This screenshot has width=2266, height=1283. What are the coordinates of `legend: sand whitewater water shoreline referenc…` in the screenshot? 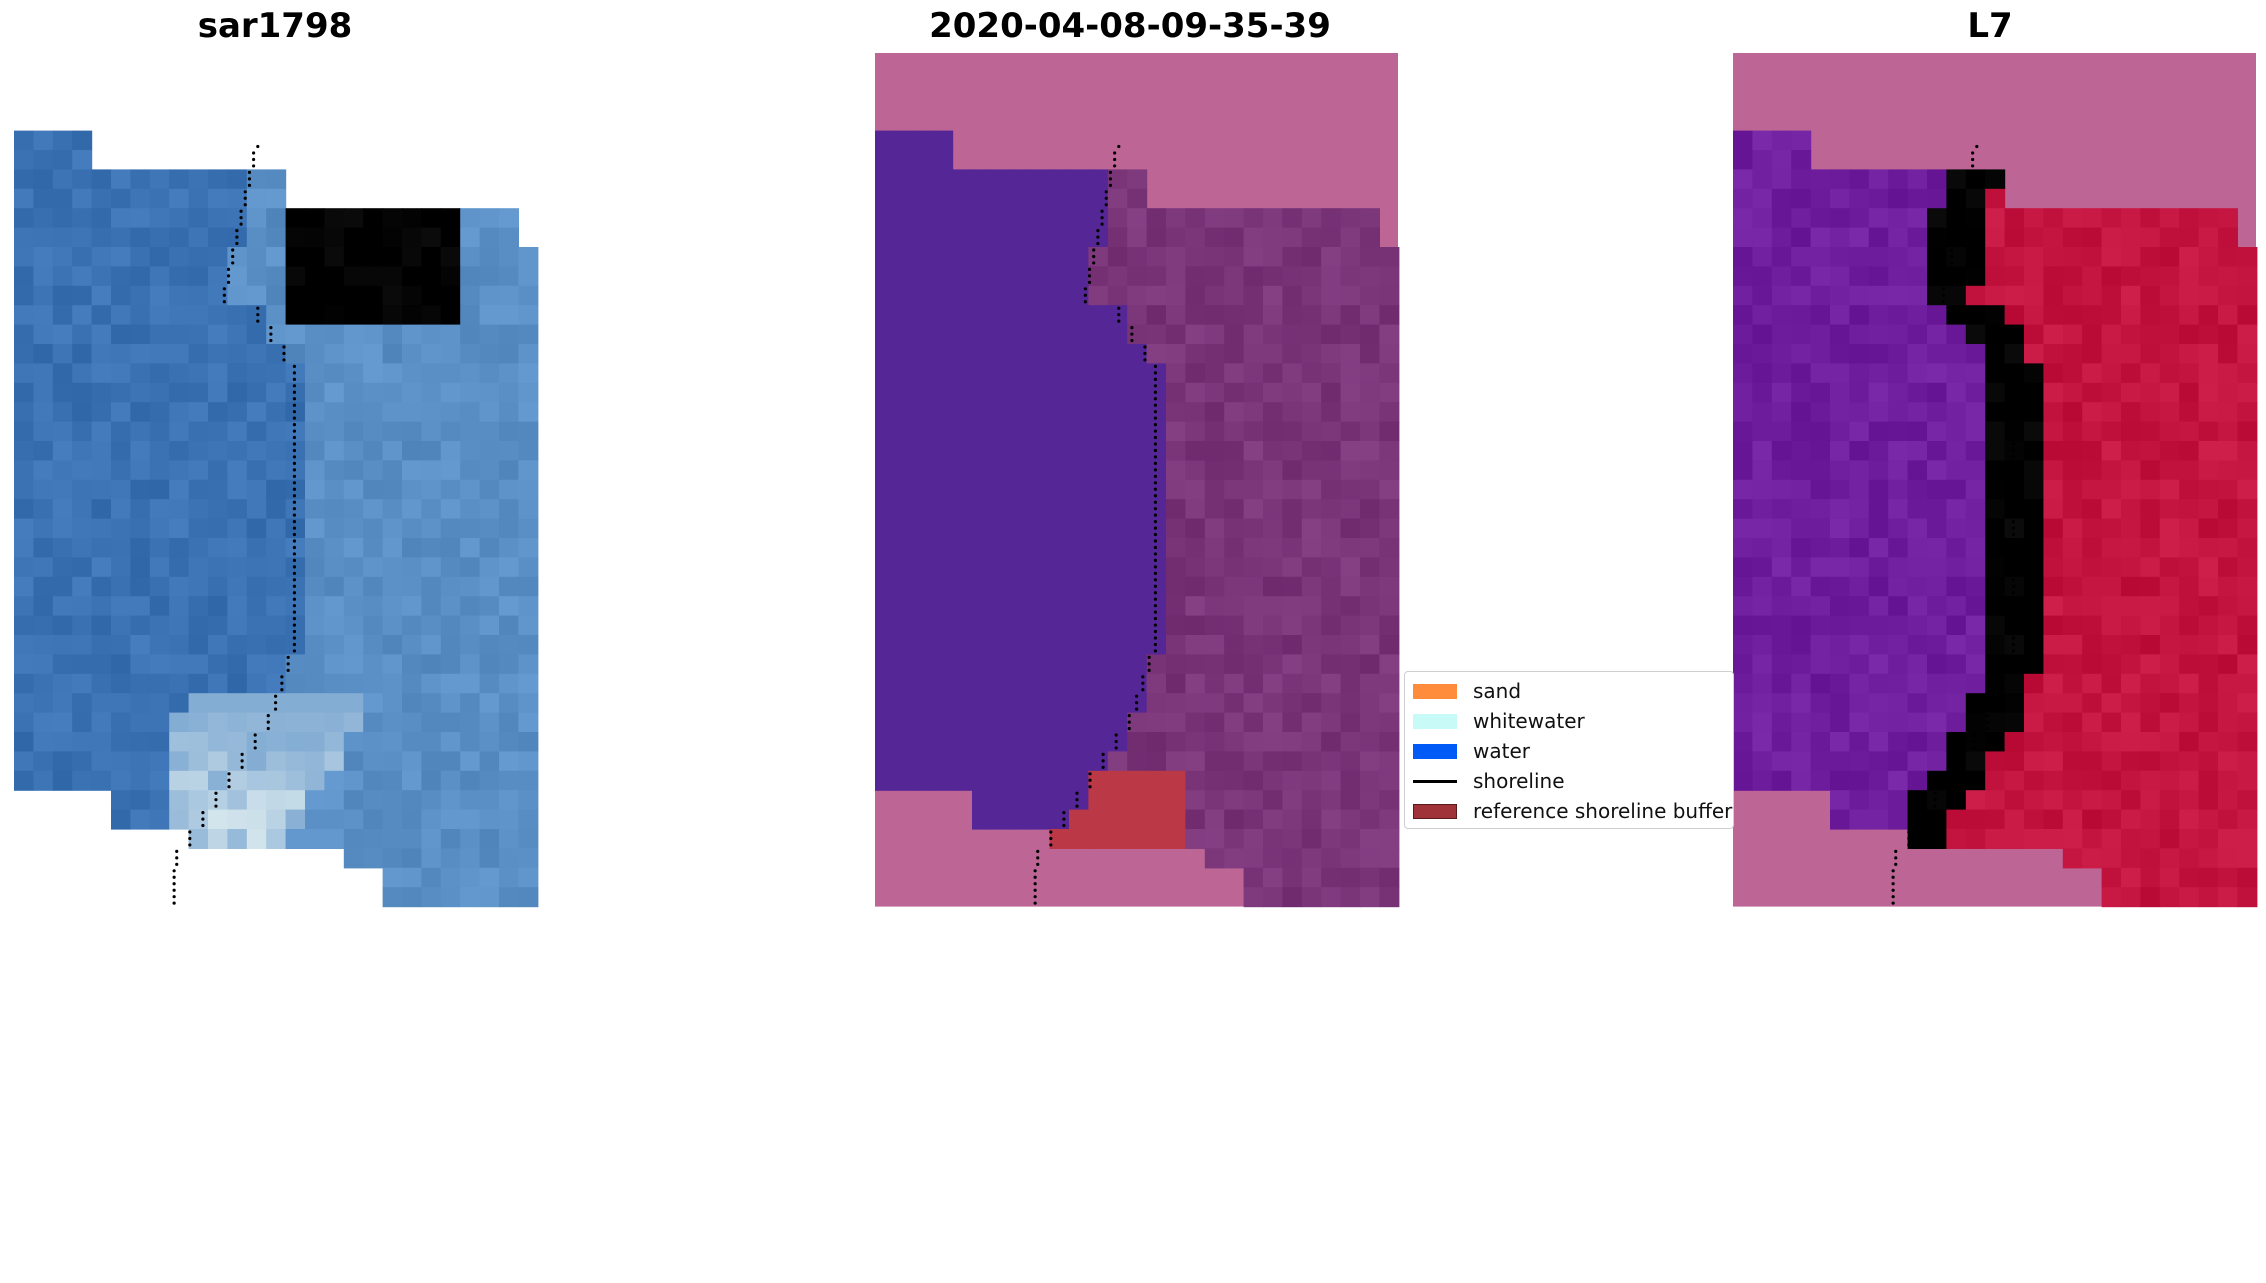 It's located at (1569, 750).